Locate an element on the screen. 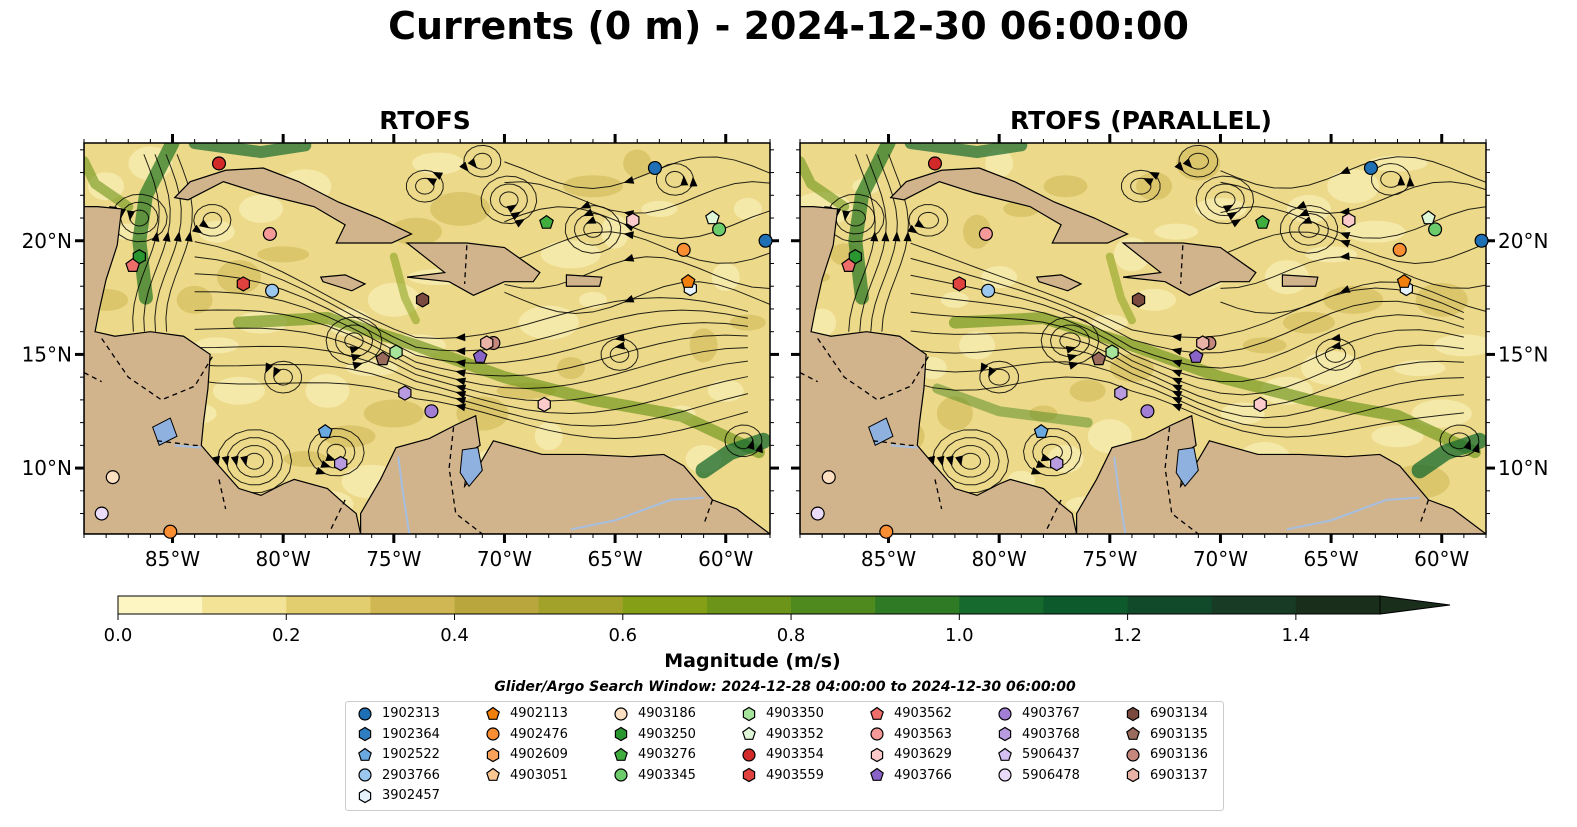  figure-title: Currents (0 m) - 2024-12-30 06:00:00 is located at coordinates (788, 26).